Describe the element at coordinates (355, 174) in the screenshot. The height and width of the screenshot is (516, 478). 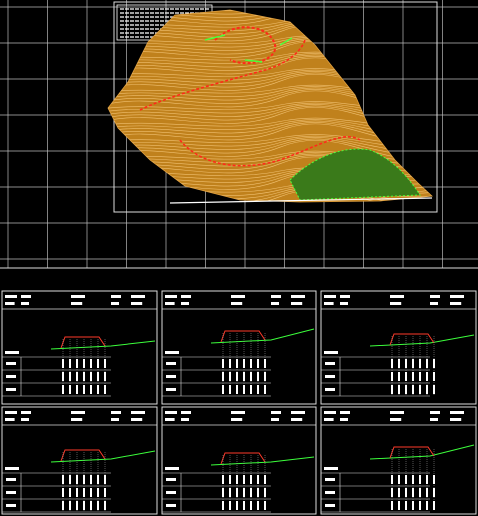
I see `green-area` at that location.